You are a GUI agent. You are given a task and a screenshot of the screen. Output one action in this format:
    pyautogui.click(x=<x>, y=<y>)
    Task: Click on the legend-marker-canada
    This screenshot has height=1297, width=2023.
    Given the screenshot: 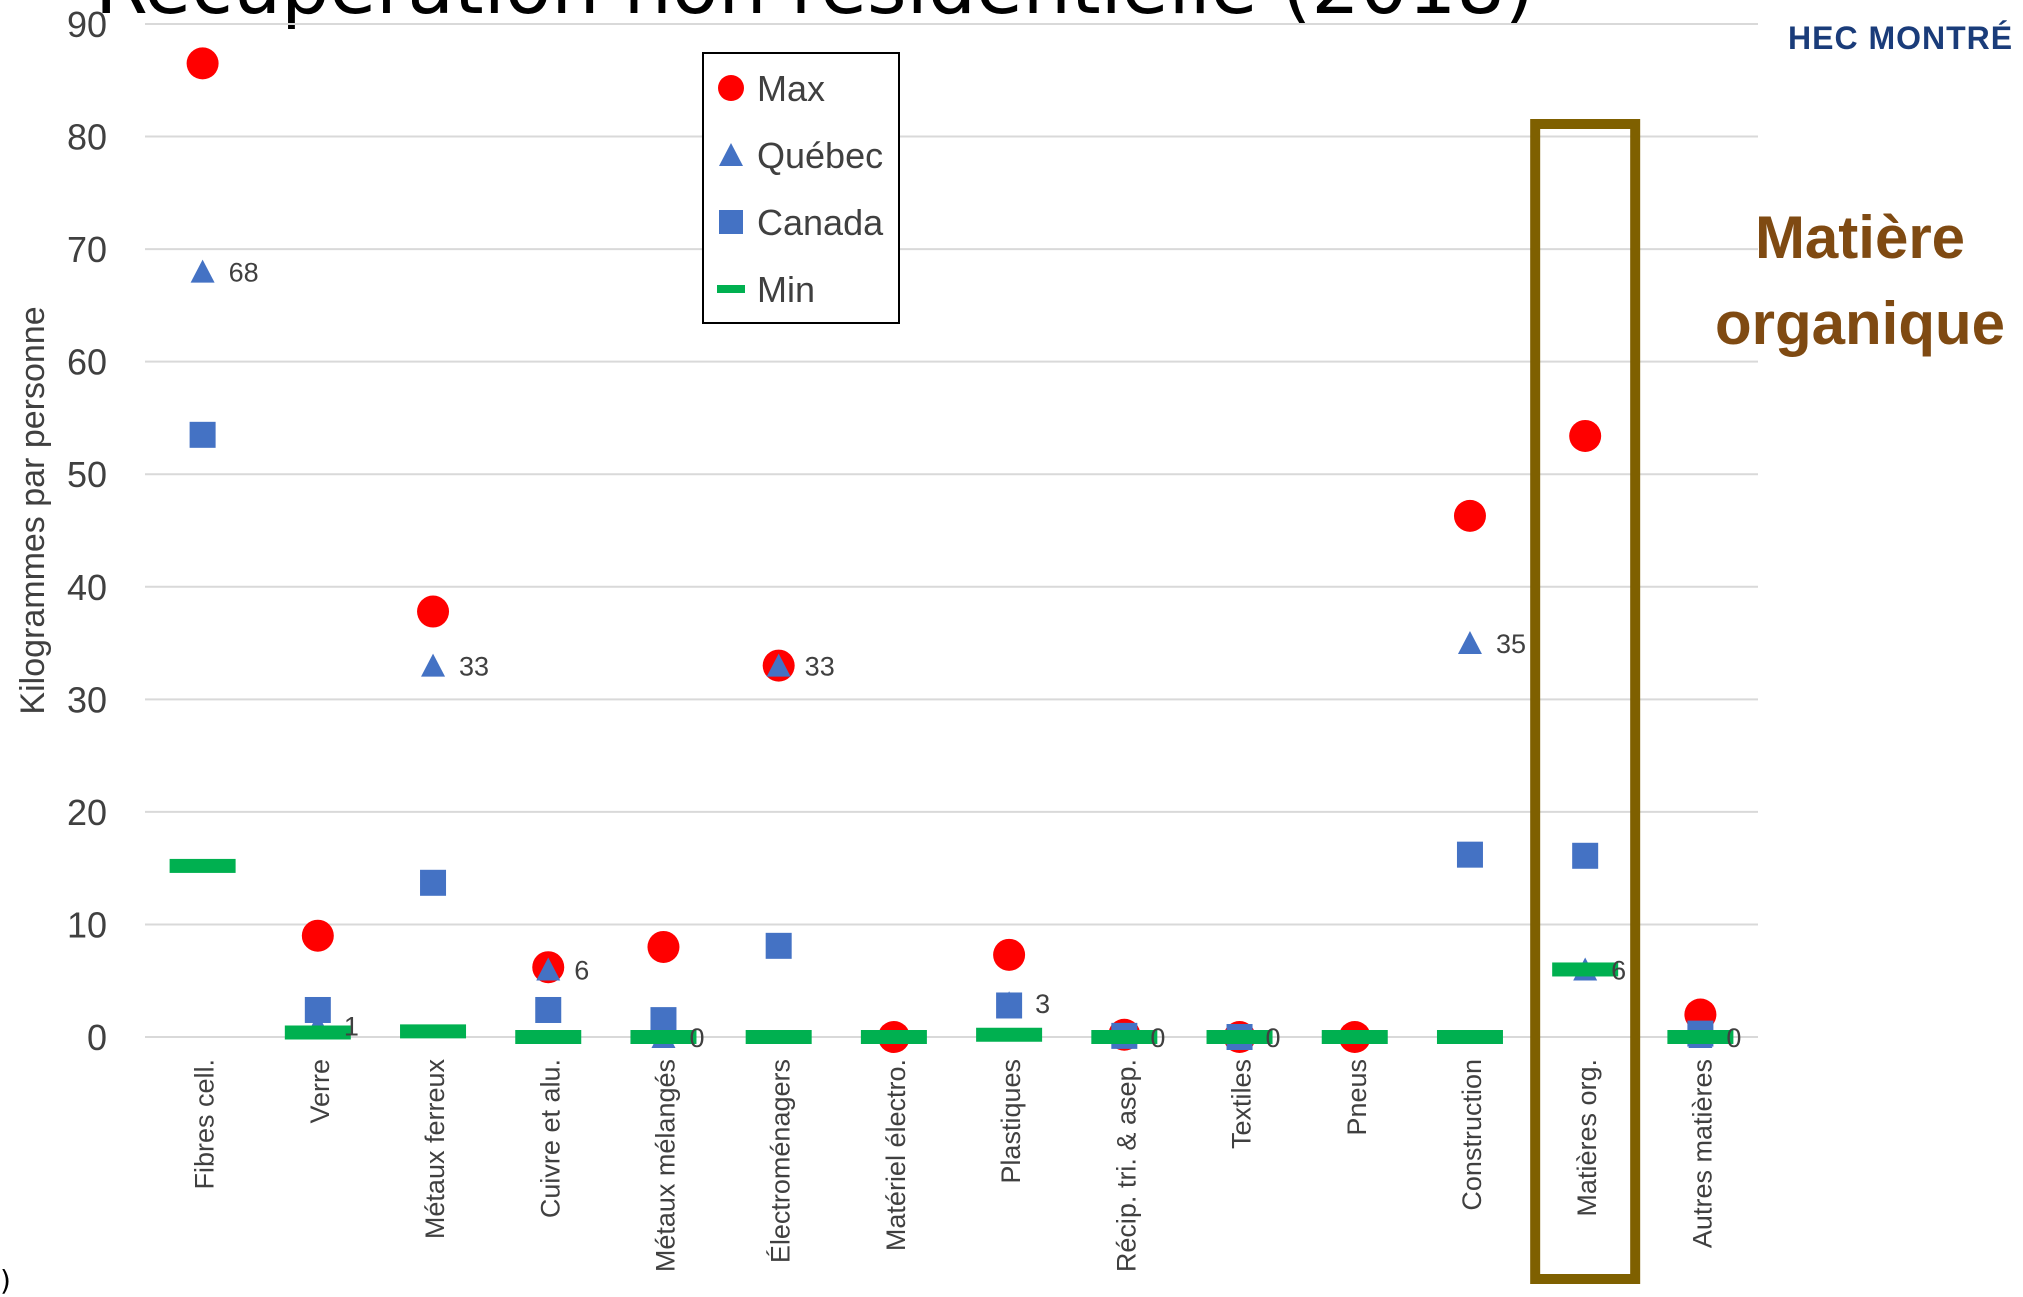 What is the action you would take?
    pyautogui.click(x=731, y=222)
    